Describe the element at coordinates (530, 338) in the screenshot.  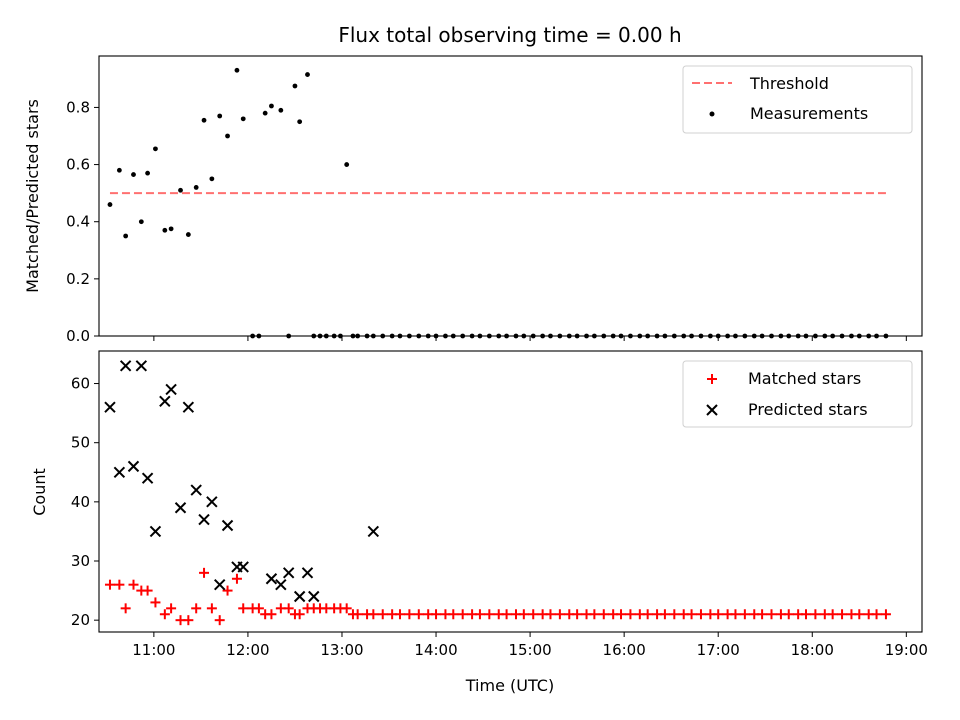
I see `top-x-ticks` at that location.